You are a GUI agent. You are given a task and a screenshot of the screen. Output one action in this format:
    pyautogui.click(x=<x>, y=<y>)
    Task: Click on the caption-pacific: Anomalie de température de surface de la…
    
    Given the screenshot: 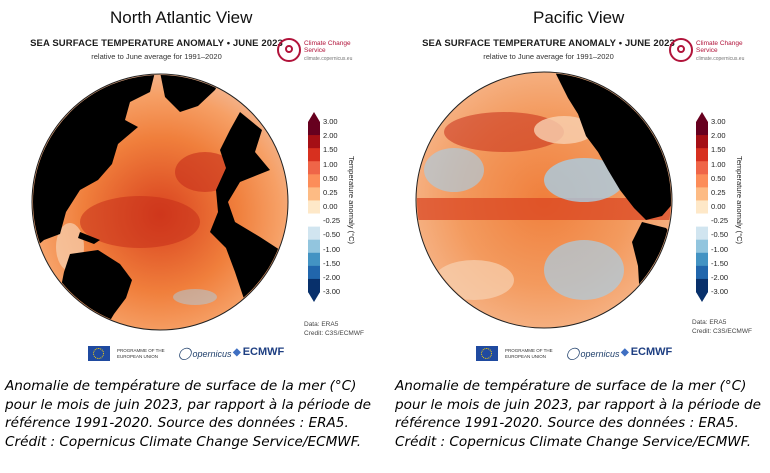 What is the action you would take?
    pyautogui.click(x=578, y=414)
    